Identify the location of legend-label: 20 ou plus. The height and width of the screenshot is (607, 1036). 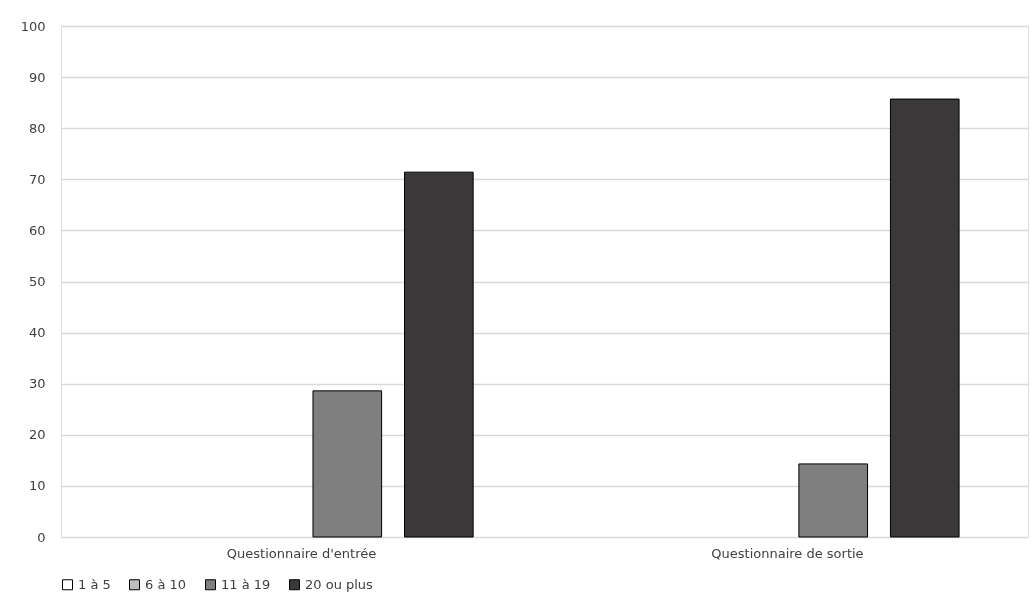
(339, 584).